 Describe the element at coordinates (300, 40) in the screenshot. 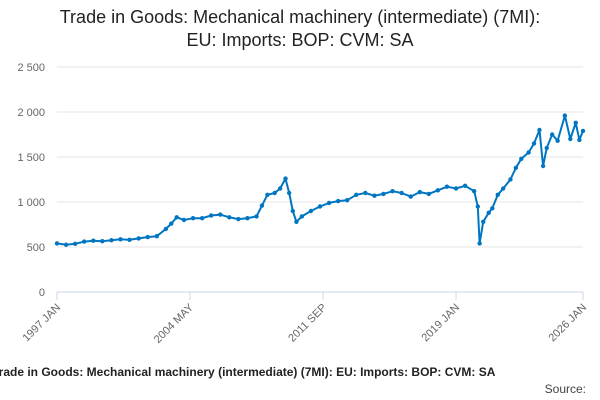

I see `chart-title-line-2: EU: Imports: BOP: CVM: SA` at that location.